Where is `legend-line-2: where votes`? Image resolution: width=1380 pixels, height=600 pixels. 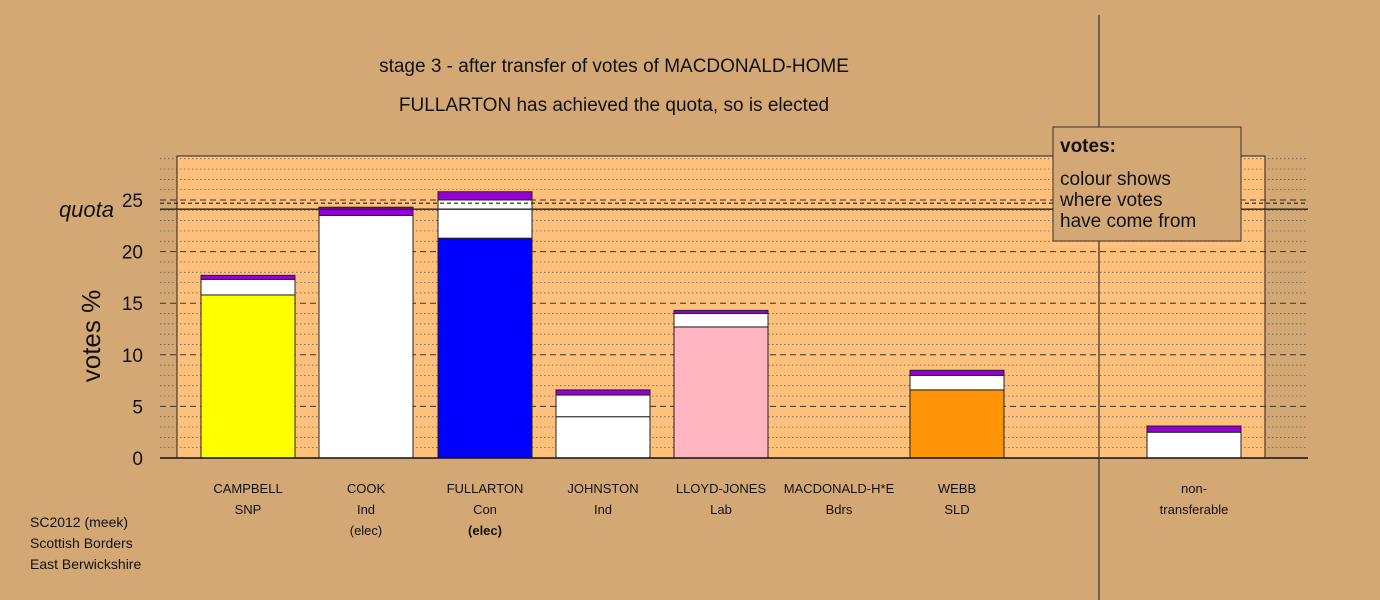 legend-line-2: where votes is located at coordinates (1110, 200).